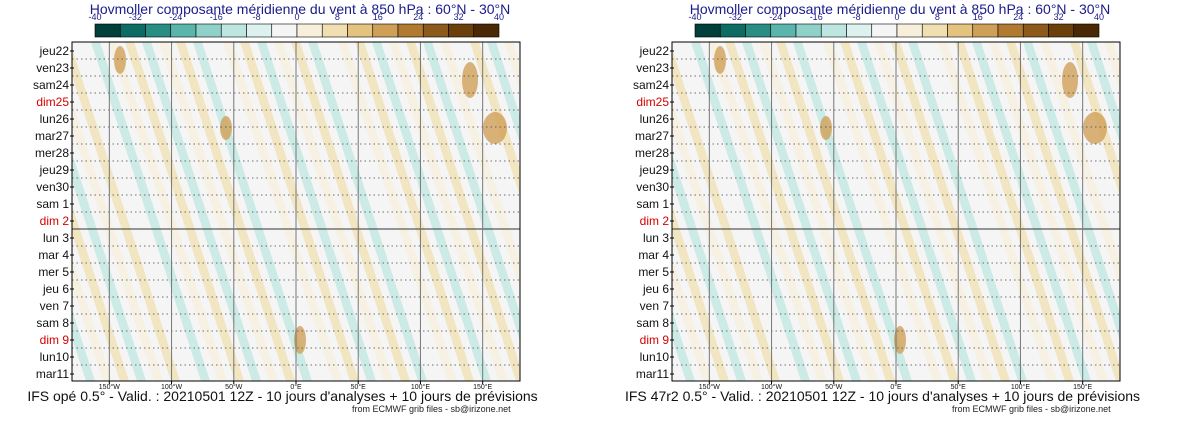 This screenshot has width=1200, height=424. I want to click on x-tick-label: 150°W, so click(109, 387).